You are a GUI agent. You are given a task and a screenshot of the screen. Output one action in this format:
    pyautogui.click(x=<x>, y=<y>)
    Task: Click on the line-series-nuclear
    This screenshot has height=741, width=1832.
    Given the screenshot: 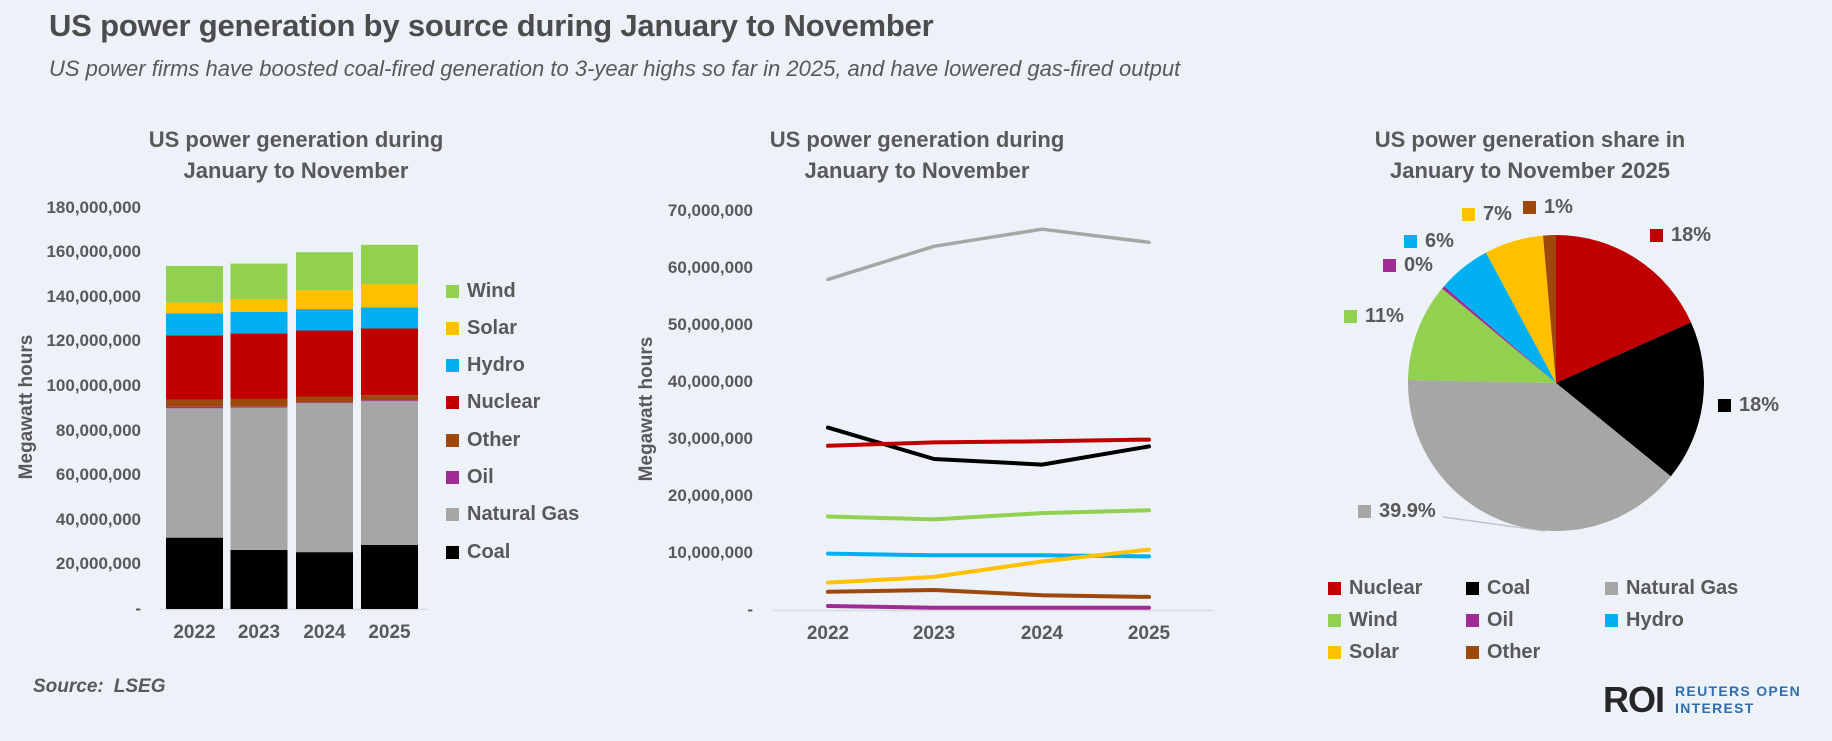 What is the action you would take?
    pyautogui.click(x=988, y=442)
    